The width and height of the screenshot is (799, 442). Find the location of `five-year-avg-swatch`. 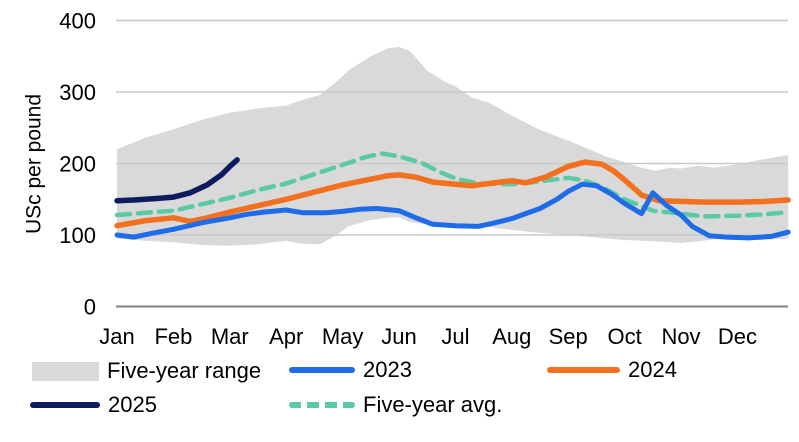

five-year-avg-swatch is located at coordinates (322, 405).